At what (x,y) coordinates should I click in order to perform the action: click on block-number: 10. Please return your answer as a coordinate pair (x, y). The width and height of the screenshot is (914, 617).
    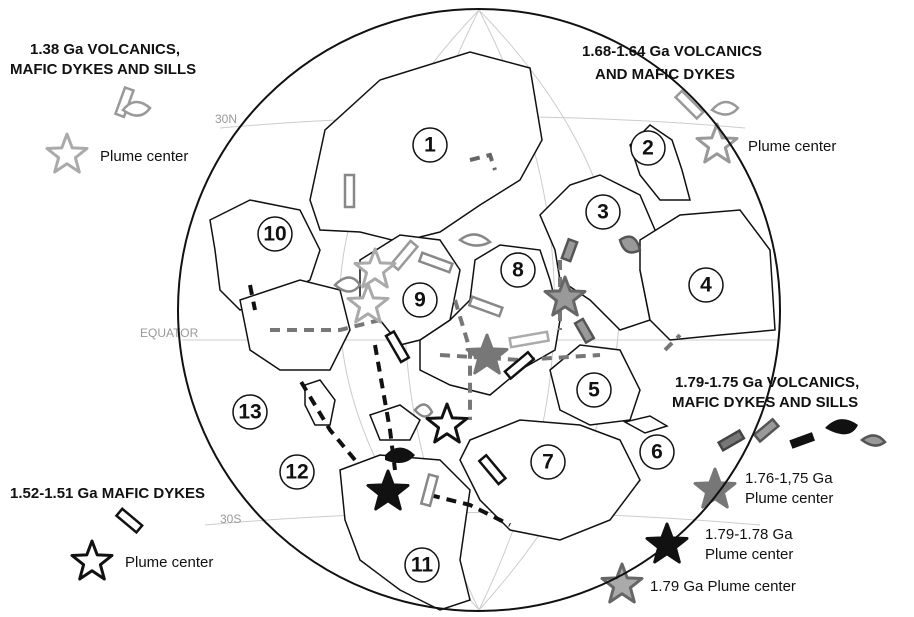
    Looking at the image, I should click on (274, 234).